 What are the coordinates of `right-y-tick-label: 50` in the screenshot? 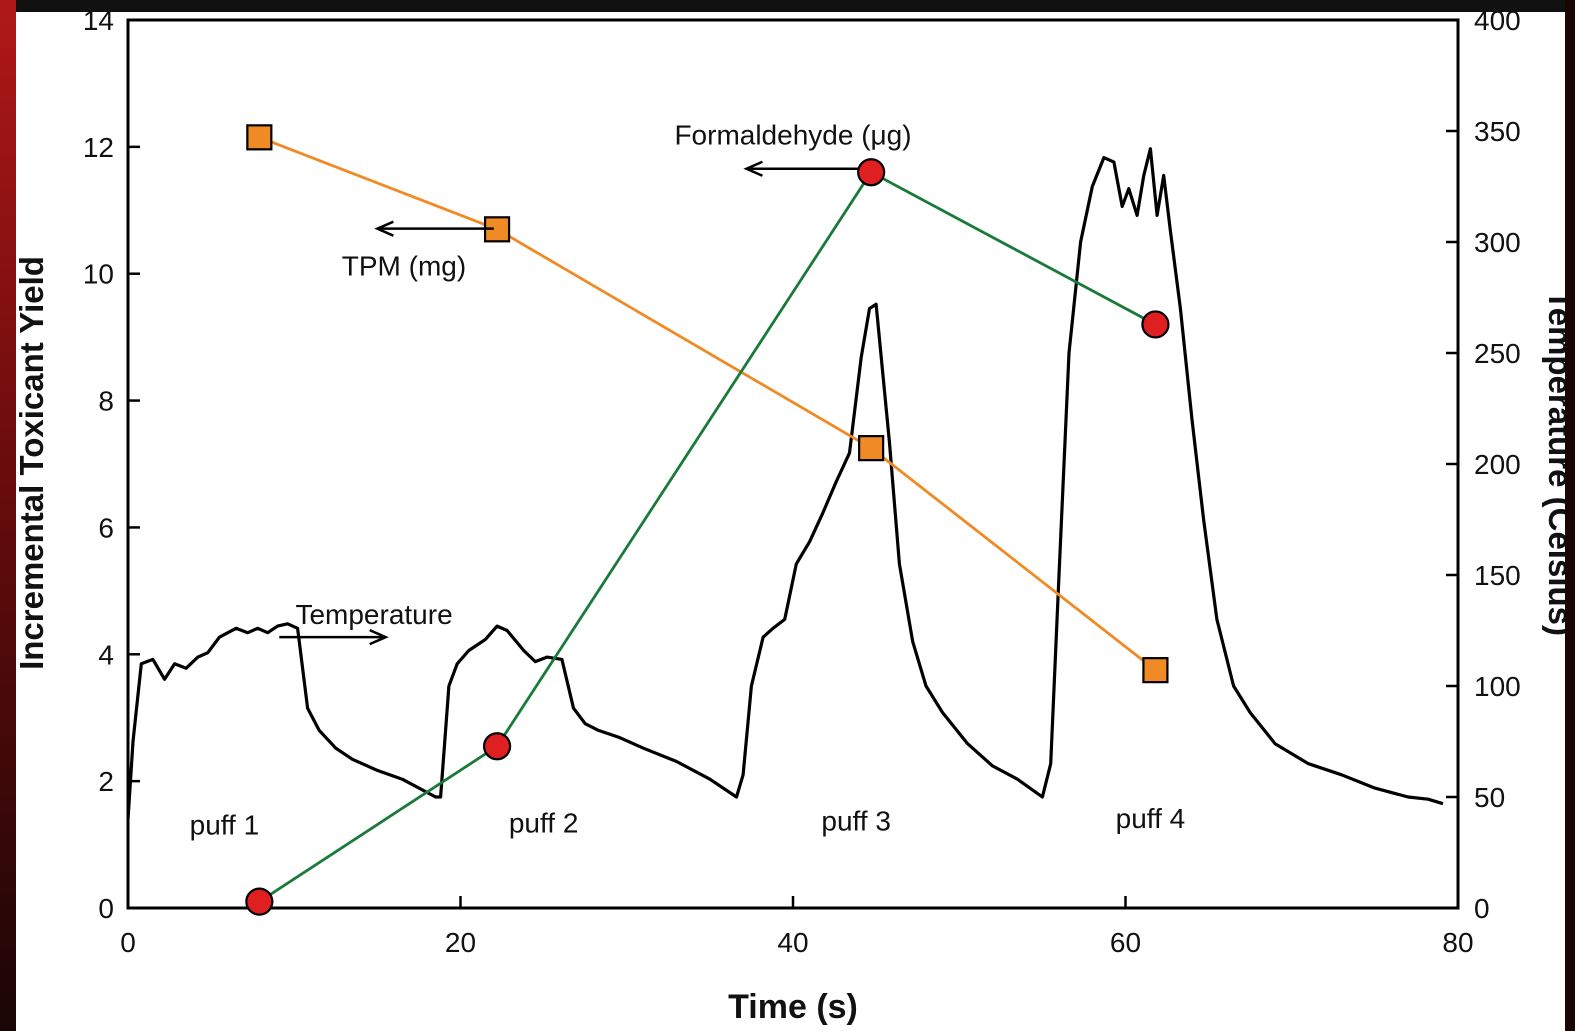 It's located at (1489, 797).